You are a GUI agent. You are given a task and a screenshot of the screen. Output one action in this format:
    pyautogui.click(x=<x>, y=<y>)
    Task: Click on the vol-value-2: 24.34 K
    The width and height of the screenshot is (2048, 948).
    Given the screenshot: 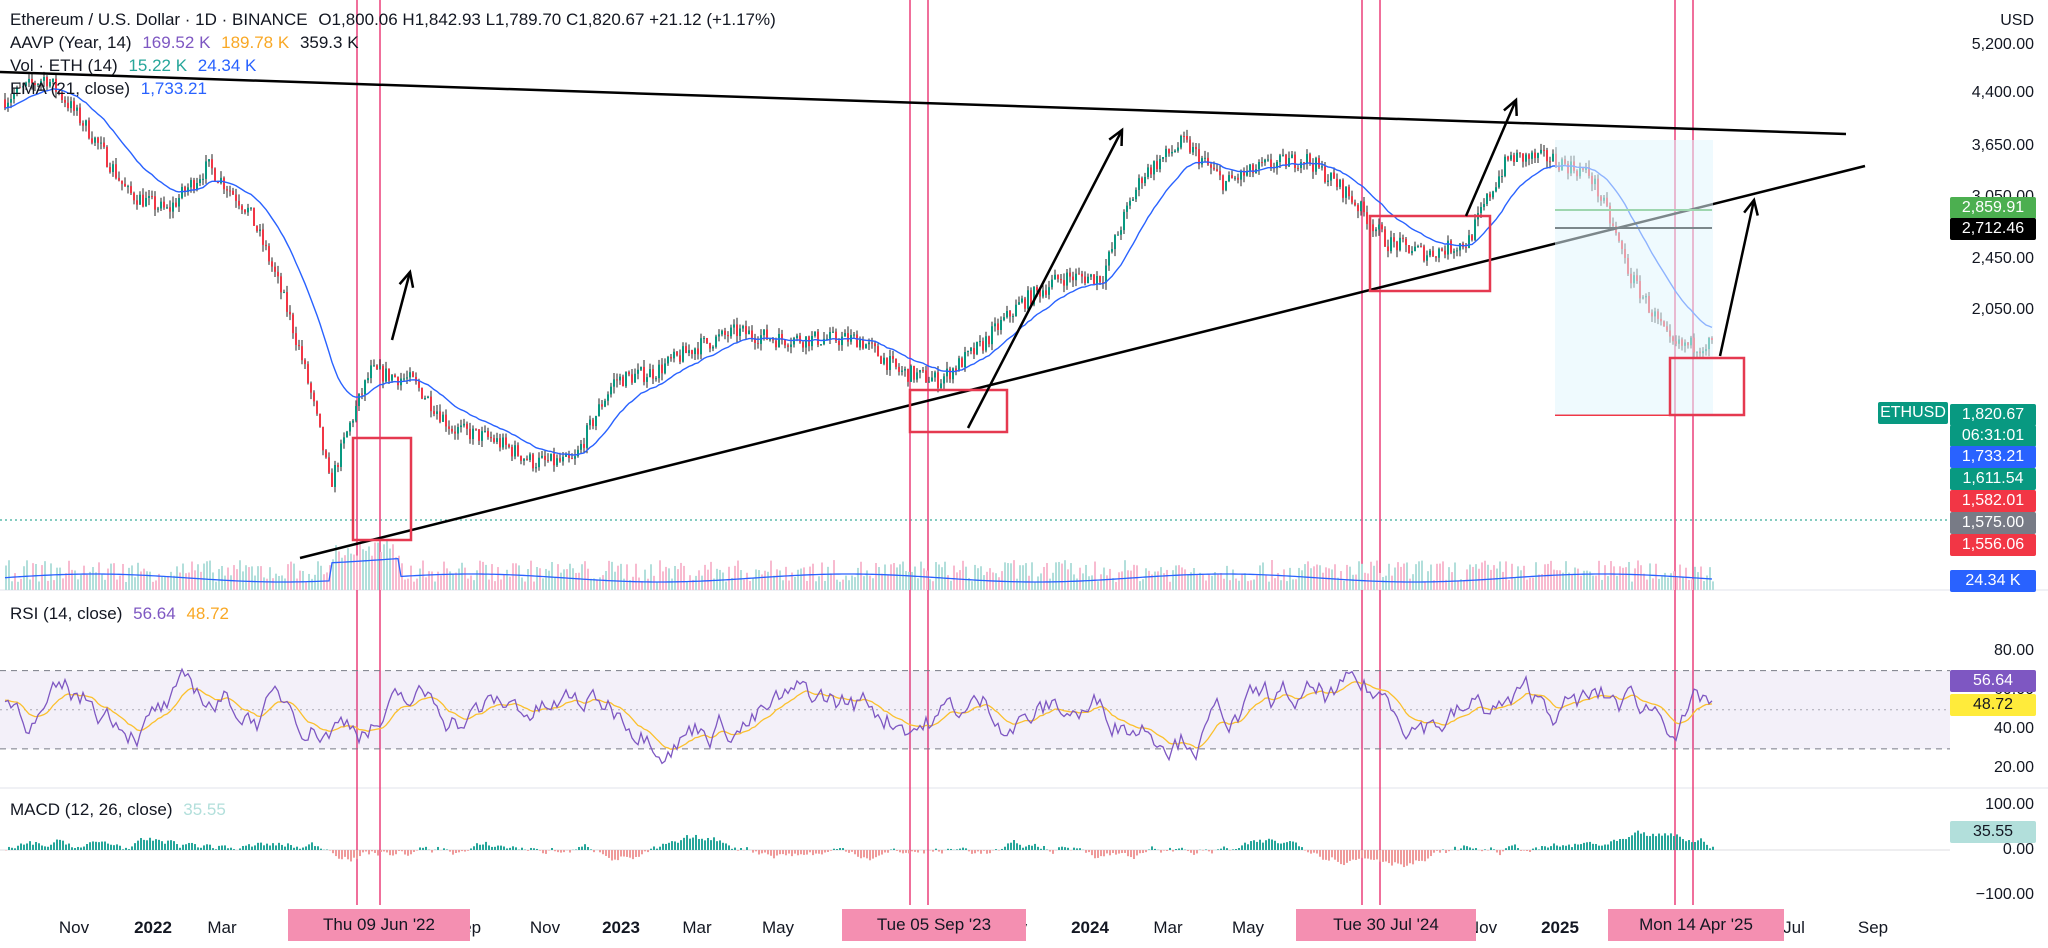 What is the action you would take?
    pyautogui.click(x=227, y=65)
    